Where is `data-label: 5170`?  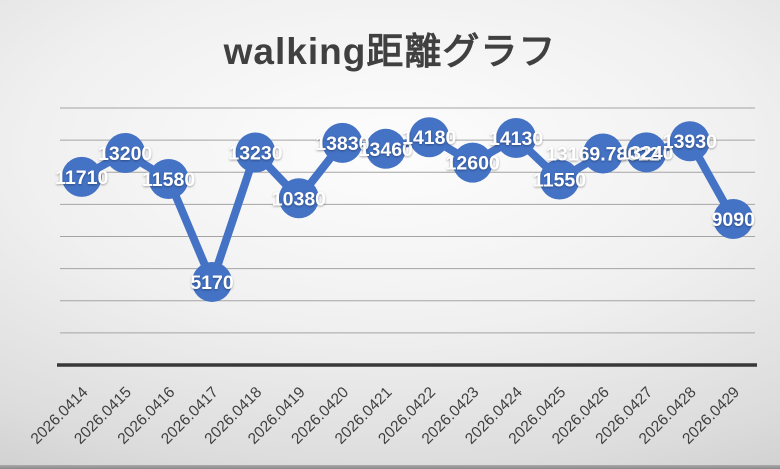 data-label: 5170 is located at coordinates (212, 283).